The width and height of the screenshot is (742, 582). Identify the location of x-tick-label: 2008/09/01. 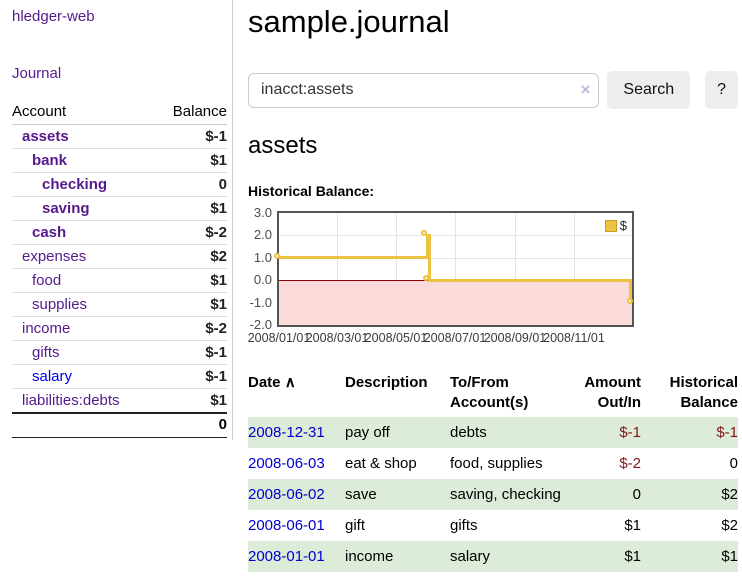
(515, 338).